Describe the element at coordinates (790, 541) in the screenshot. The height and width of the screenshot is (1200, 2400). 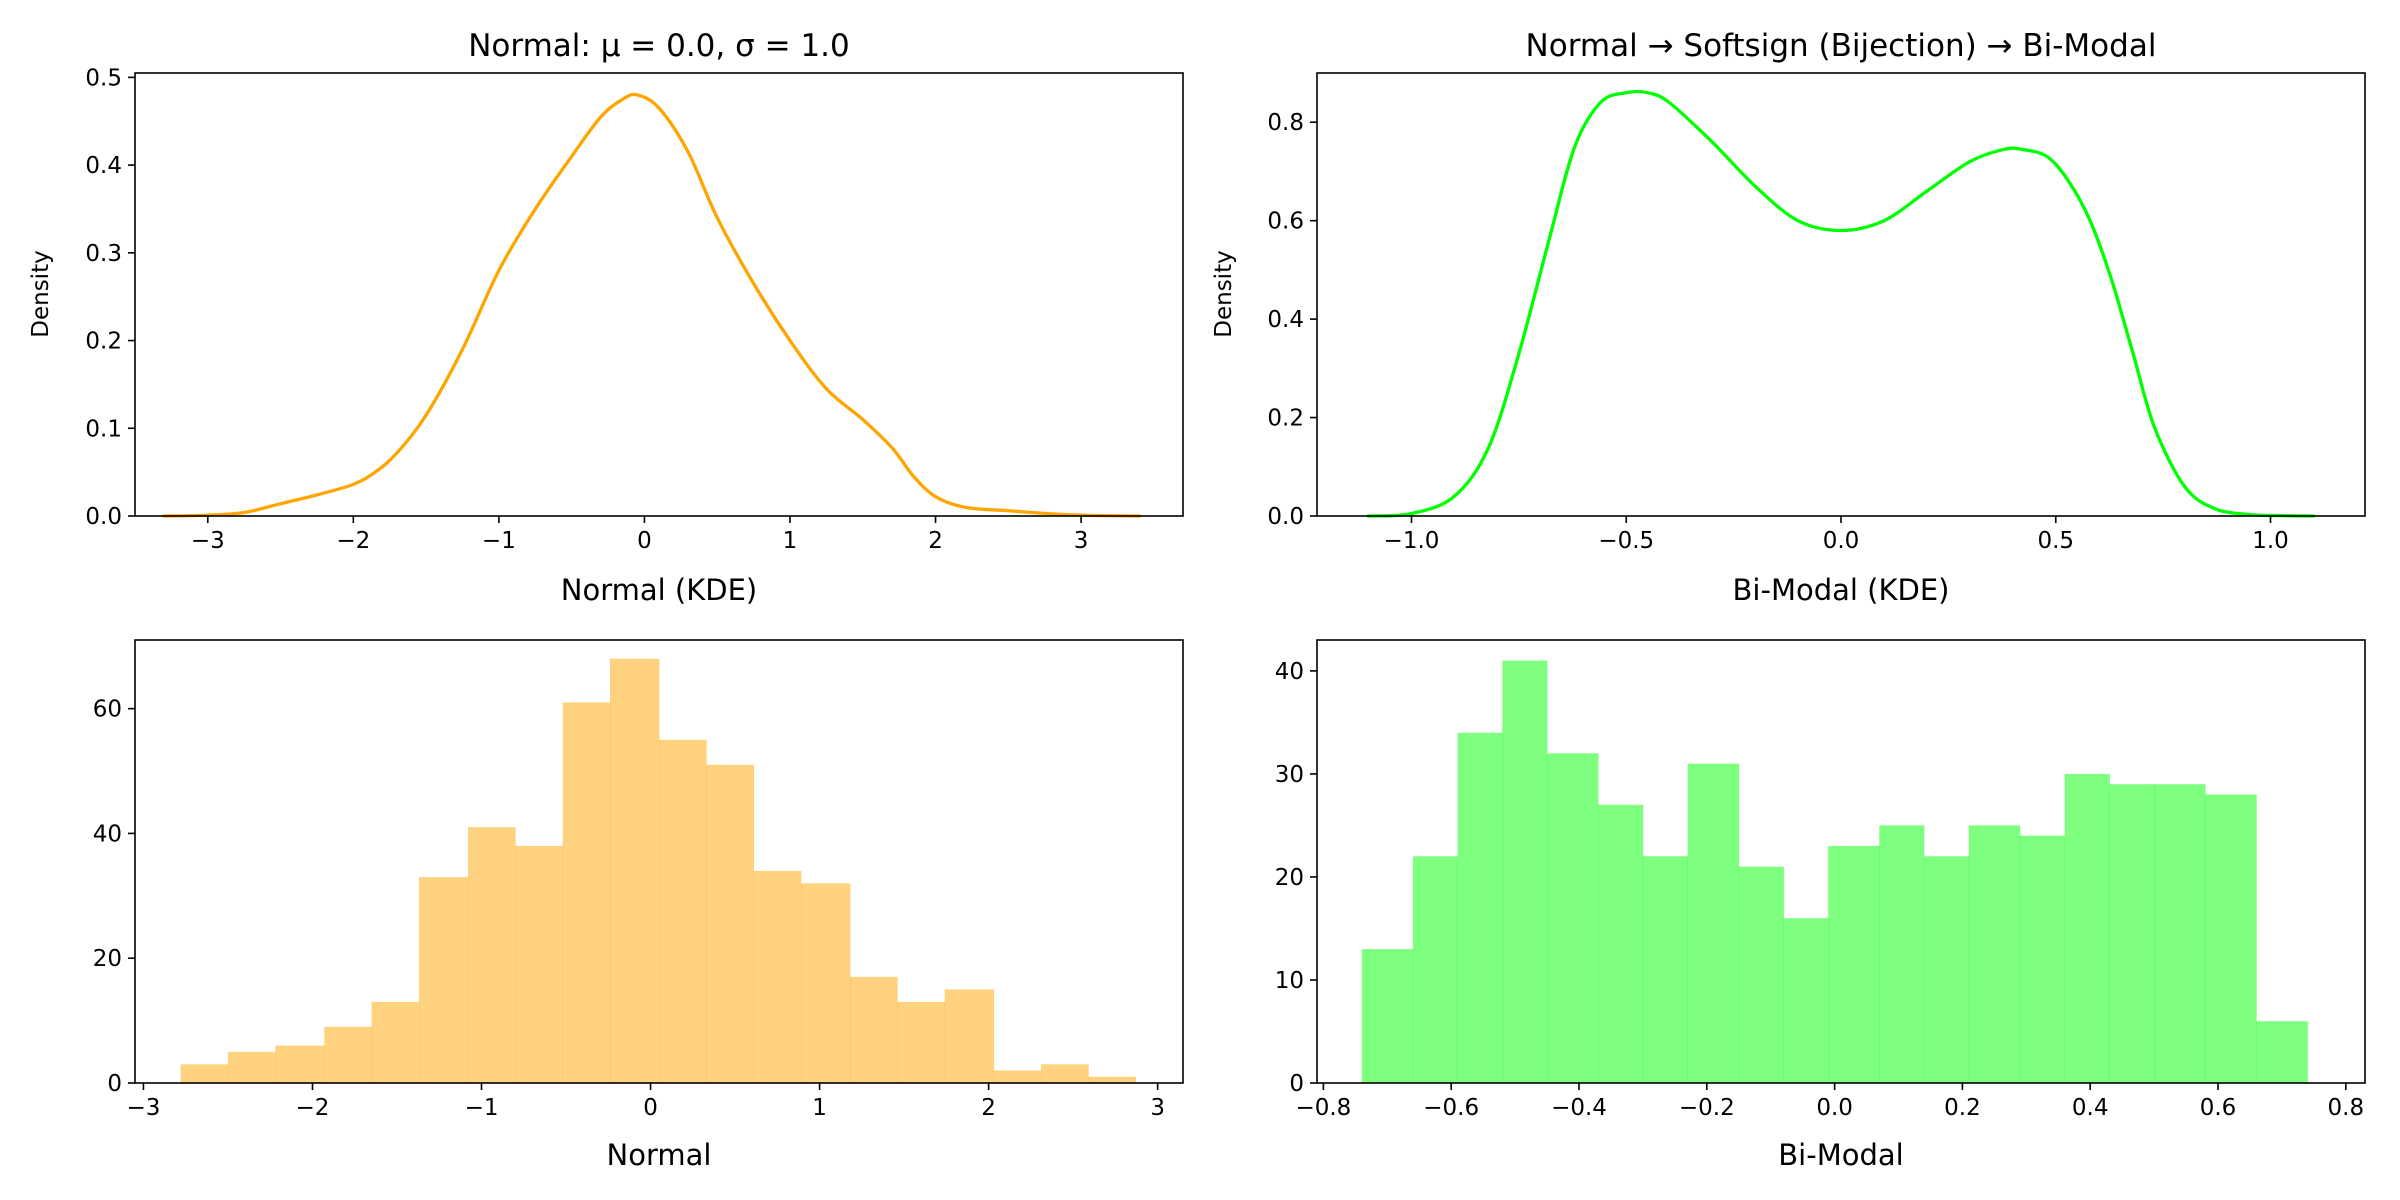
I see `normal-kde-xtick-label-4: 1` at that location.